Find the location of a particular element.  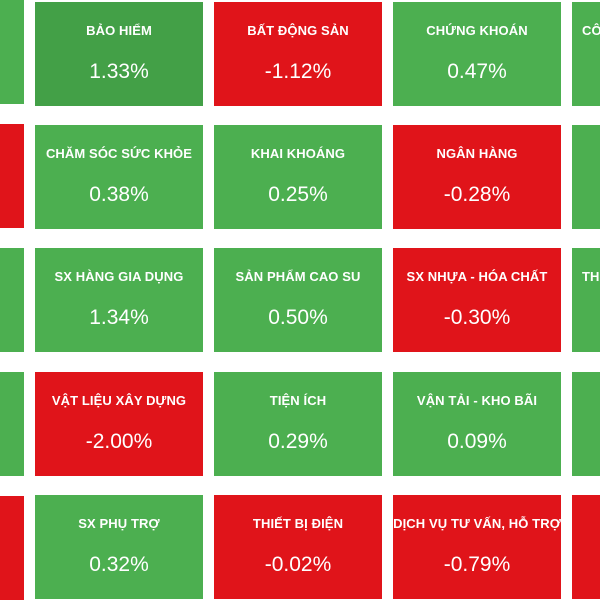

sector-name: BẢO HIỂM is located at coordinates (119, 30).